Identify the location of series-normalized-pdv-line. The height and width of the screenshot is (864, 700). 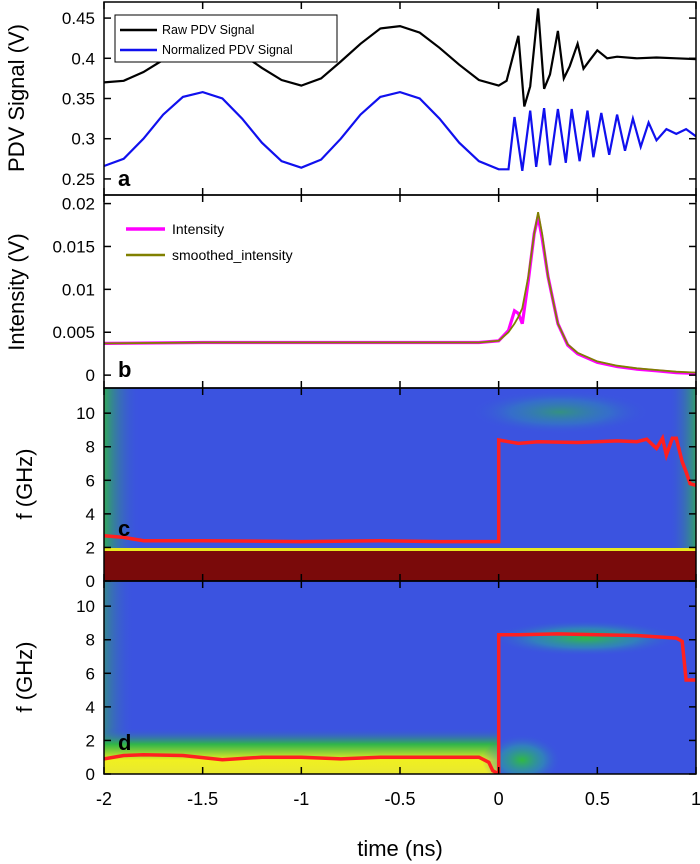
(400, 131).